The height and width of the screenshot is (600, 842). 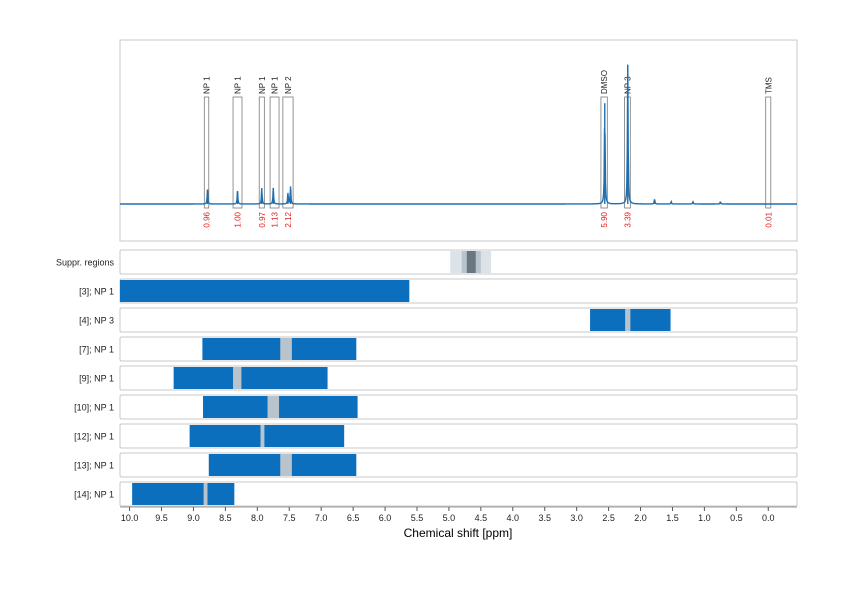 I want to click on row-label: [12]; NP 1, so click(x=94, y=437).